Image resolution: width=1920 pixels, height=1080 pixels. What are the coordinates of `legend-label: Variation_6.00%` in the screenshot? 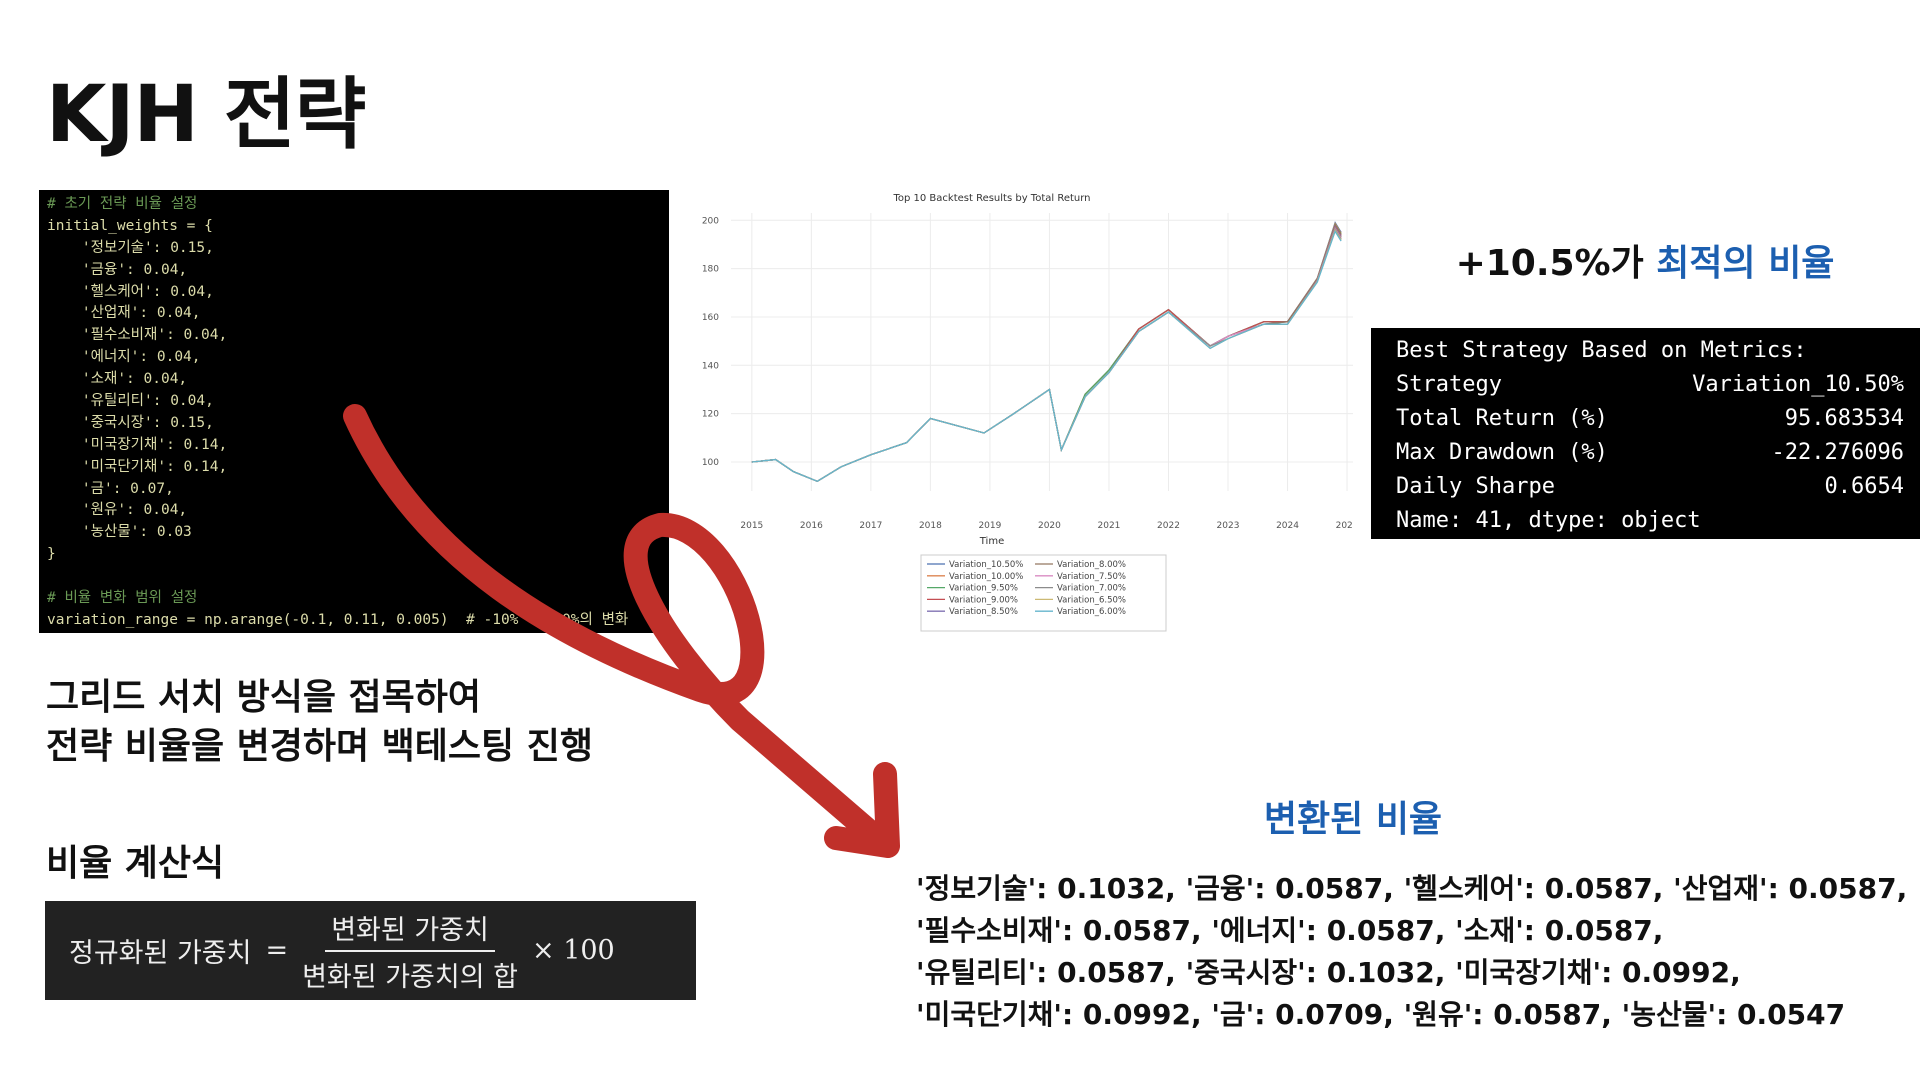 It's located at (1091, 612).